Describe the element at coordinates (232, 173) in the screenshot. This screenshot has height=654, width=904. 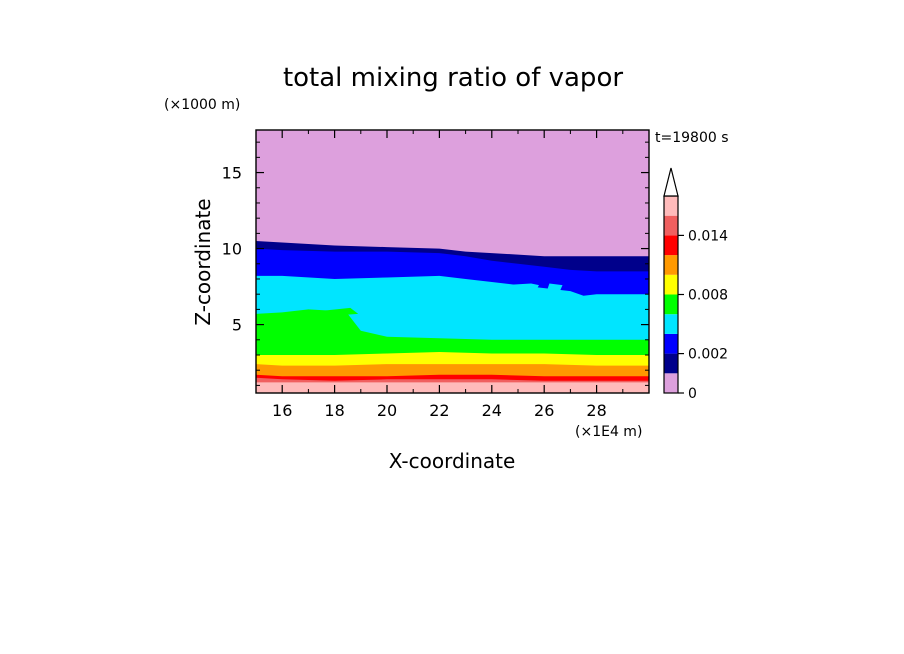
I see `y-tick-label: 15` at that location.